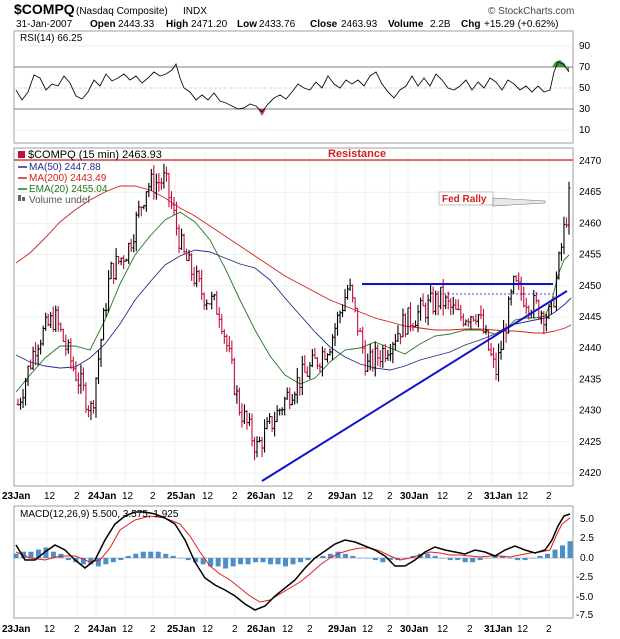  Describe the element at coordinates (498, 496) in the screenshot. I see `x-tick-label: 31Jan` at that location.